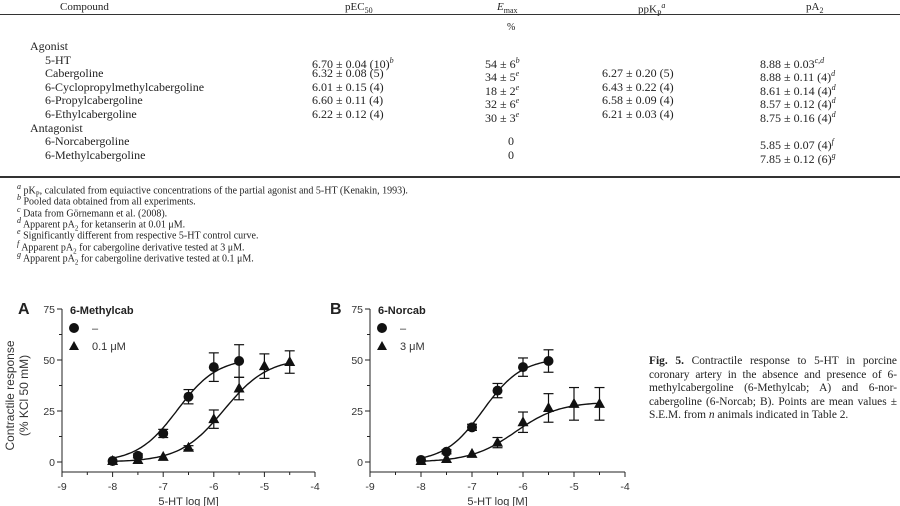  Describe the element at coordinates (797, 143) in the screenshot. I see `cell-pa2: 5.85 ± 0.07 (4)f` at that location.